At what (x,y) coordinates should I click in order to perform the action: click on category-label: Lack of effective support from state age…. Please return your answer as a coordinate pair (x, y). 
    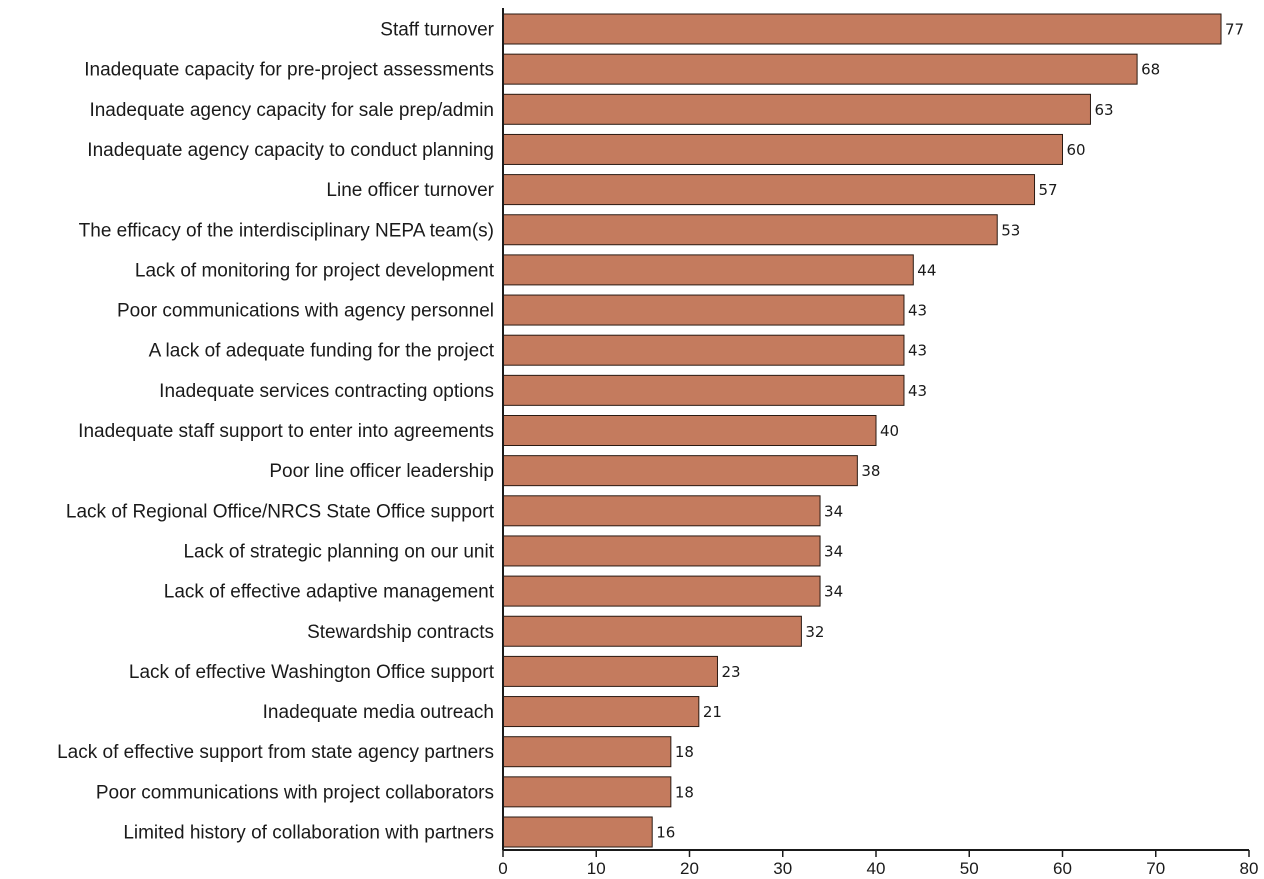
    Looking at the image, I should click on (275, 752).